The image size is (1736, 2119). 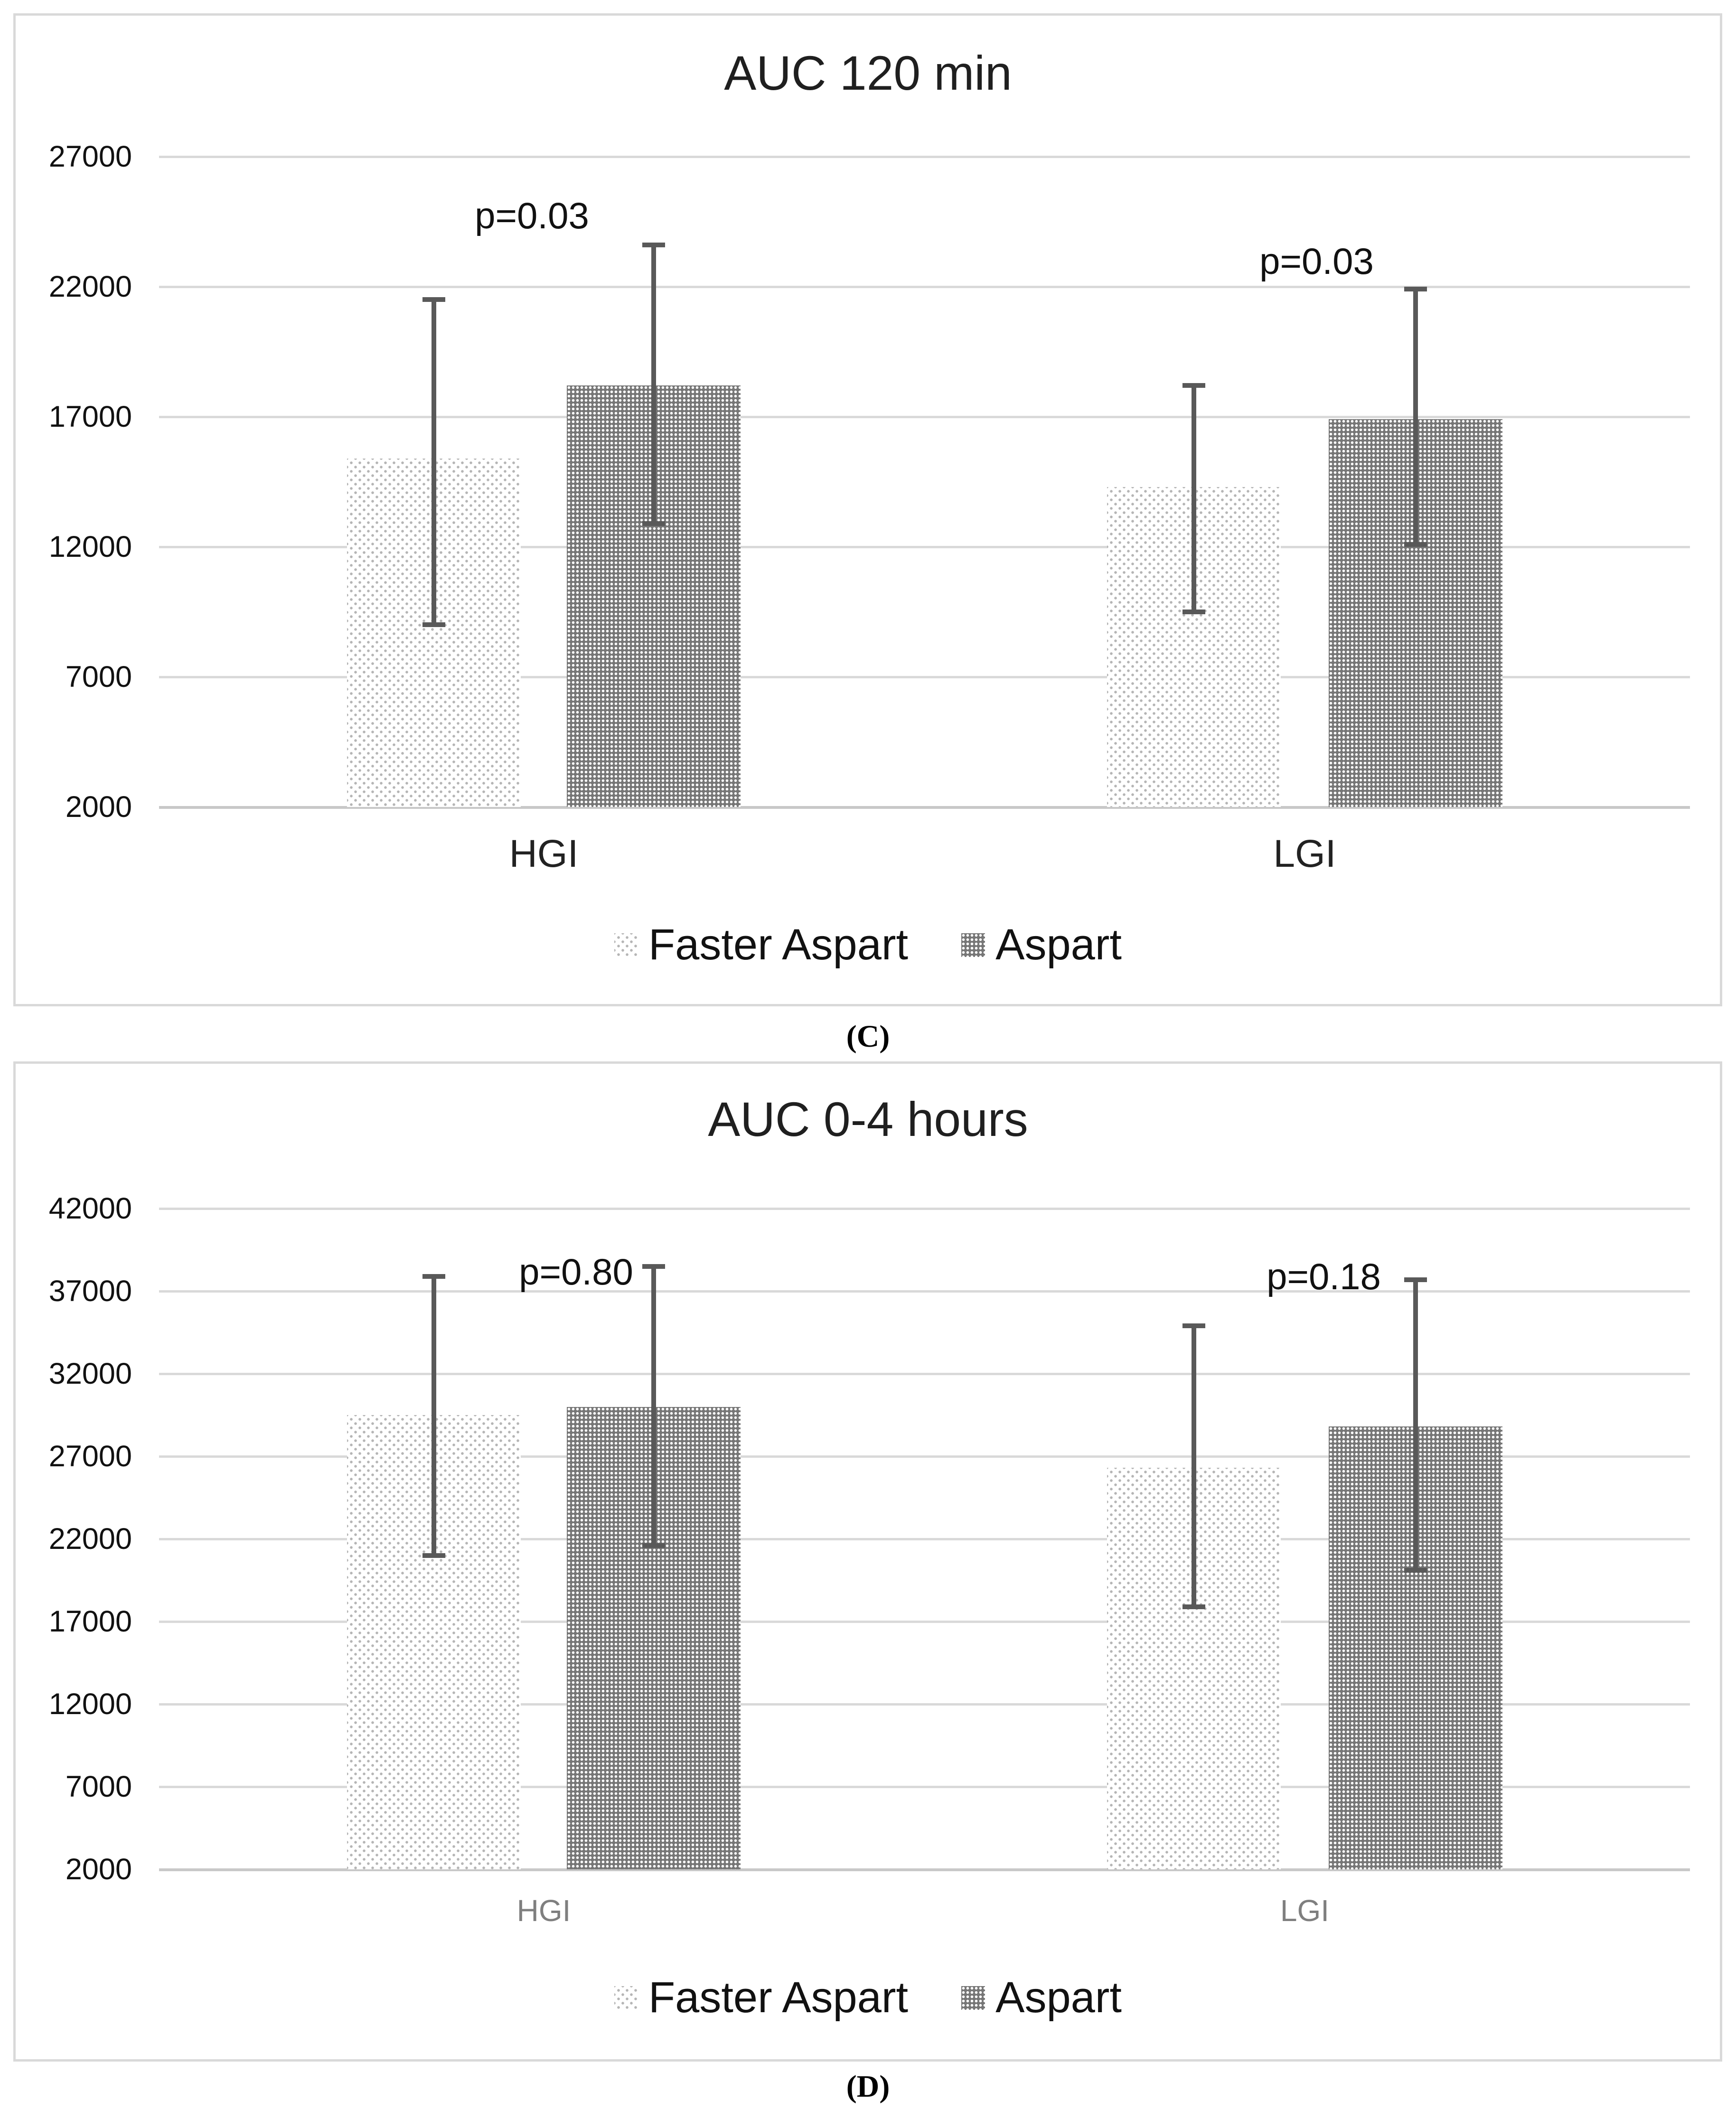 I want to click on caption-c: (C), so click(x=868, y=1037).